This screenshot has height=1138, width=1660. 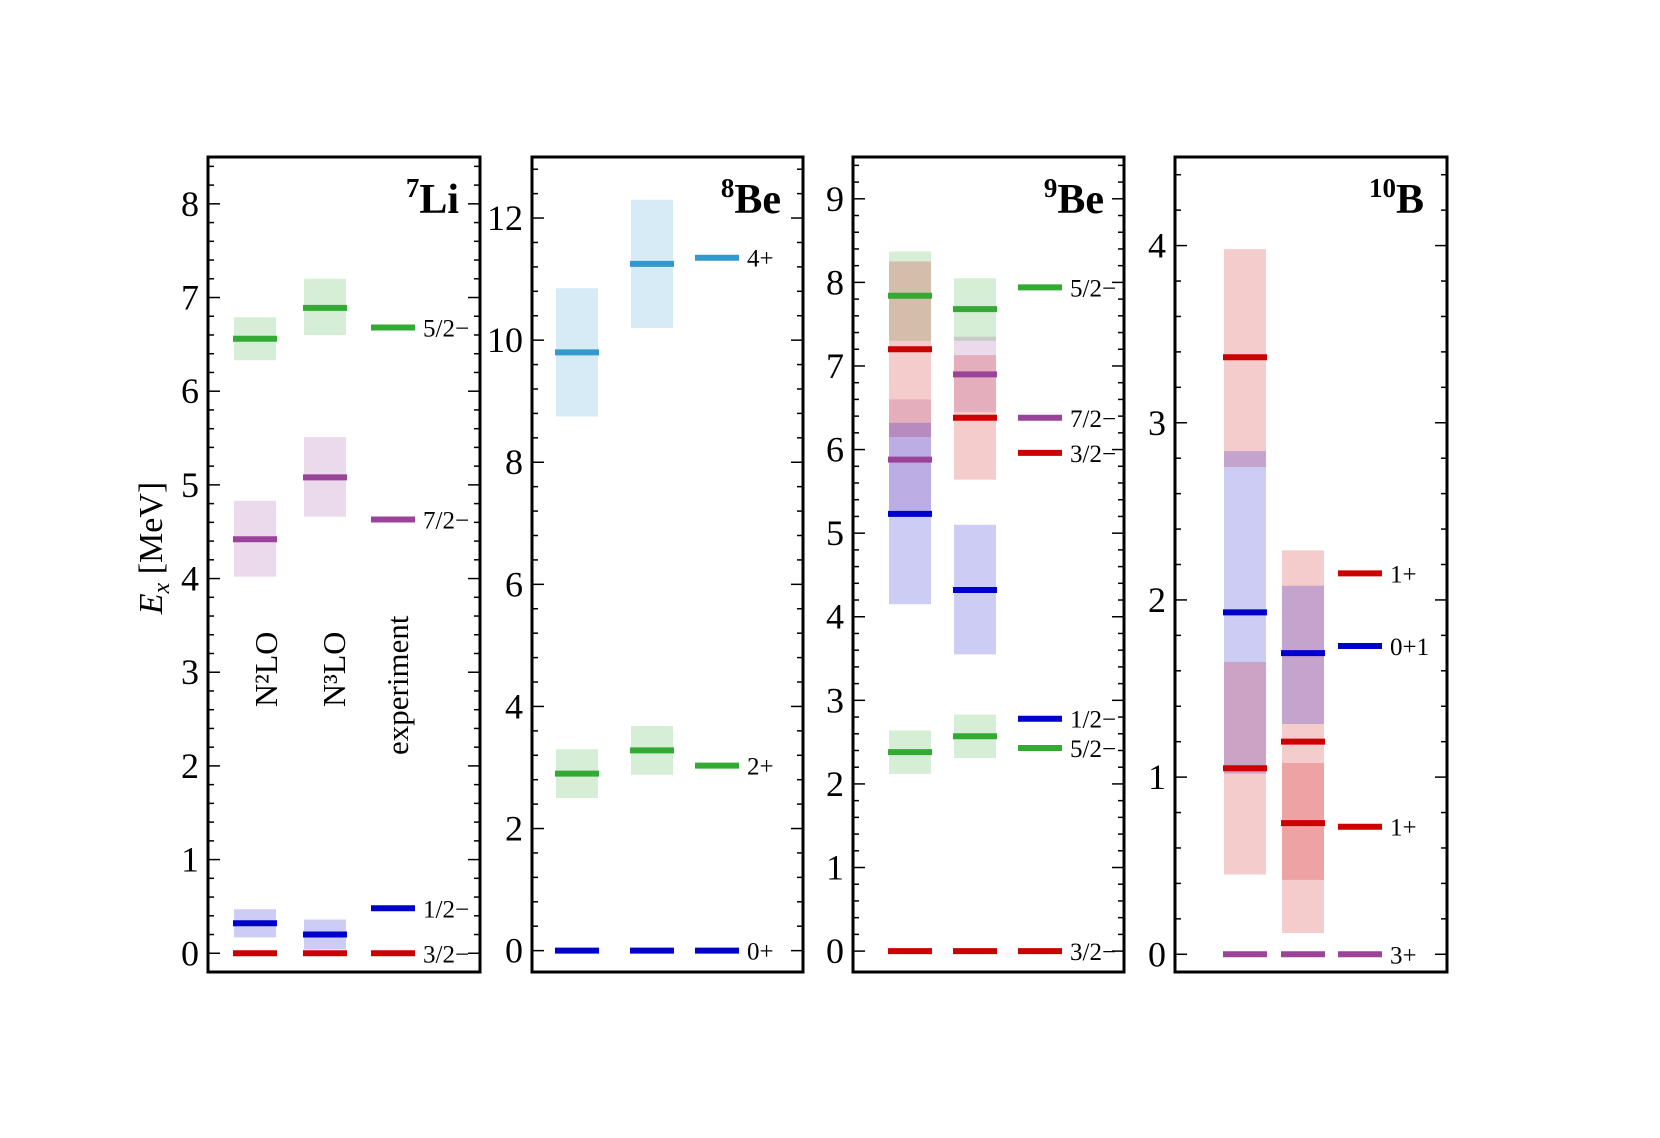 I want to click on tick-label-8Be-3: 6, so click(x=514, y=584).